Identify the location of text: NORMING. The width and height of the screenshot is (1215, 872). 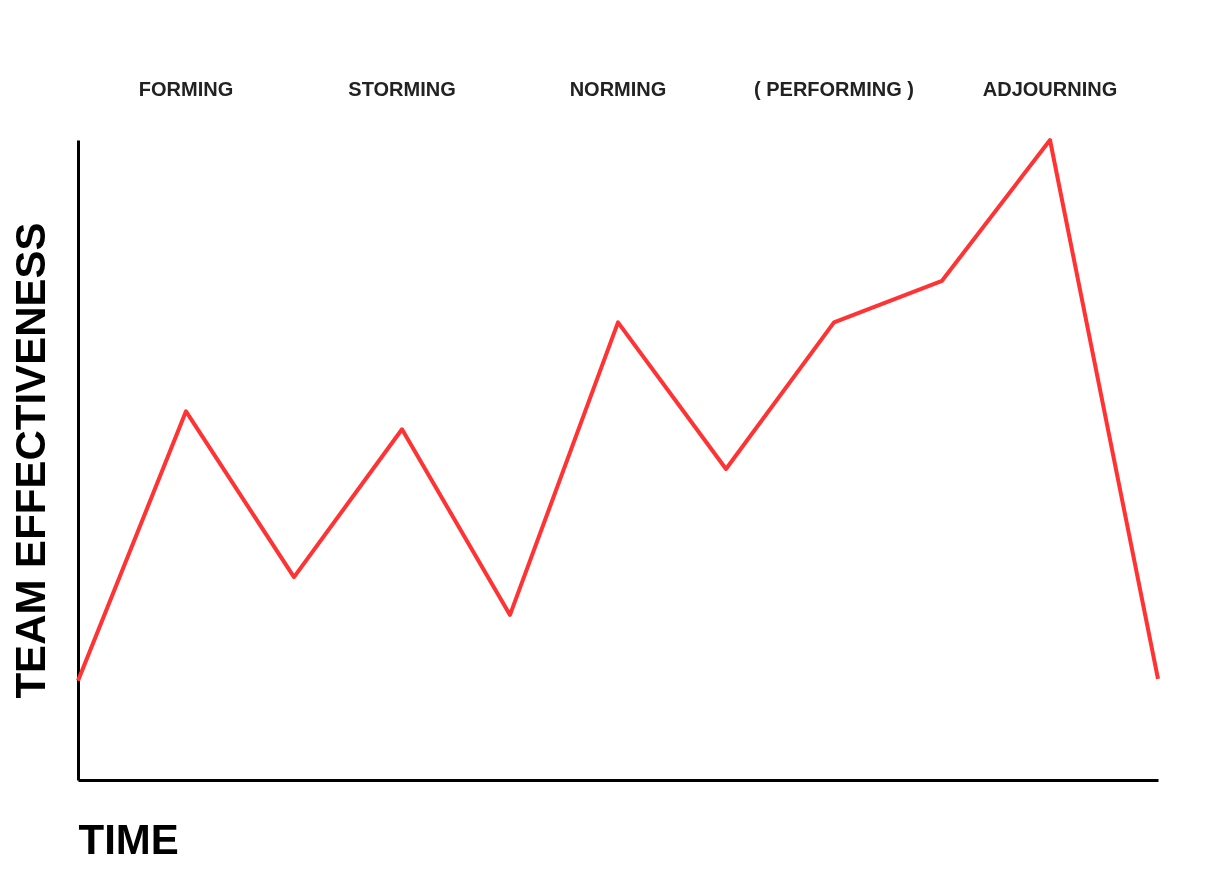
(618, 89).